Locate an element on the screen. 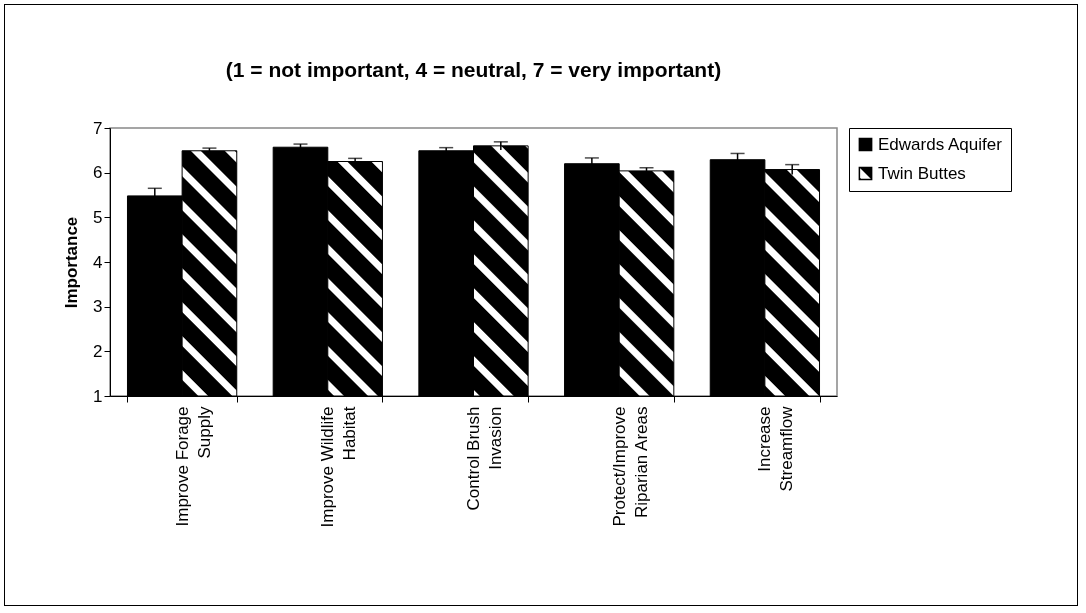 The width and height of the screenshot is (1086, 613). y-tick-label: 5 is located at coordinates (98, 217).